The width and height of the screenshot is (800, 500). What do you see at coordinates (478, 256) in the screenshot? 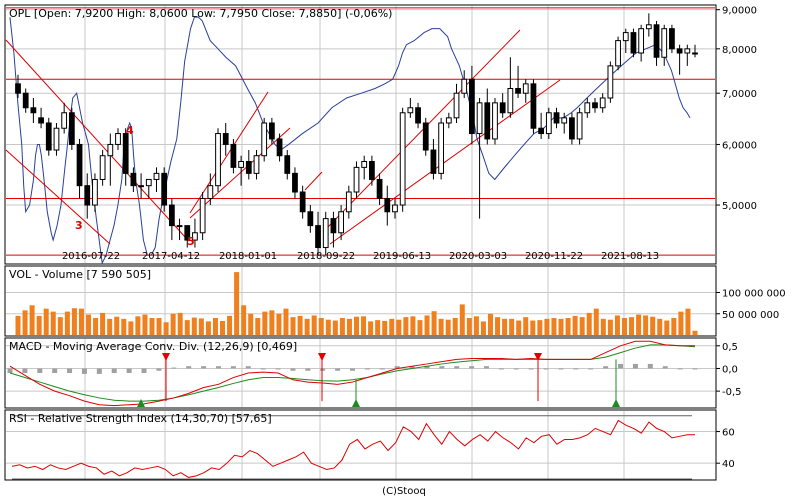
I see `price-x-tick: 2020-03-03` at bounding box center [478, 256].